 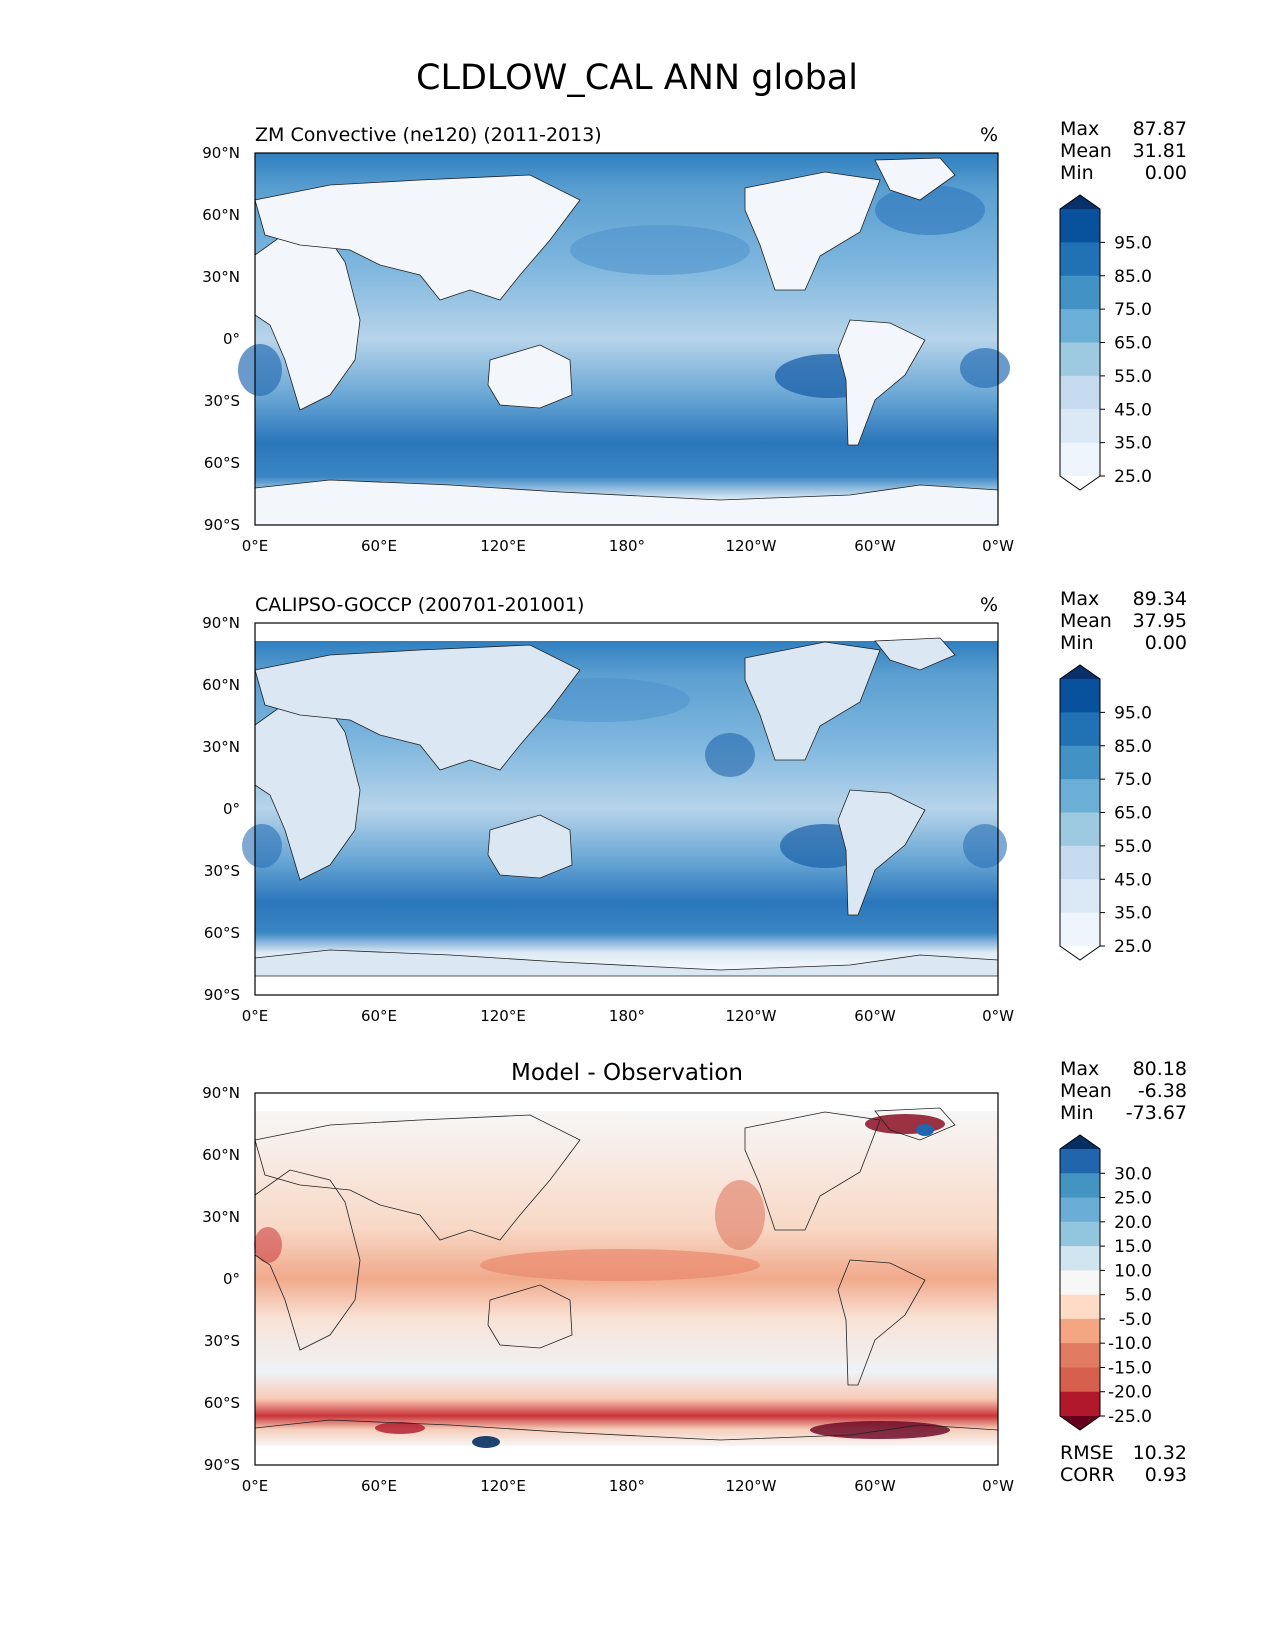 I want to click on metric-value: 10.32, so click(x=1160, y=1453).